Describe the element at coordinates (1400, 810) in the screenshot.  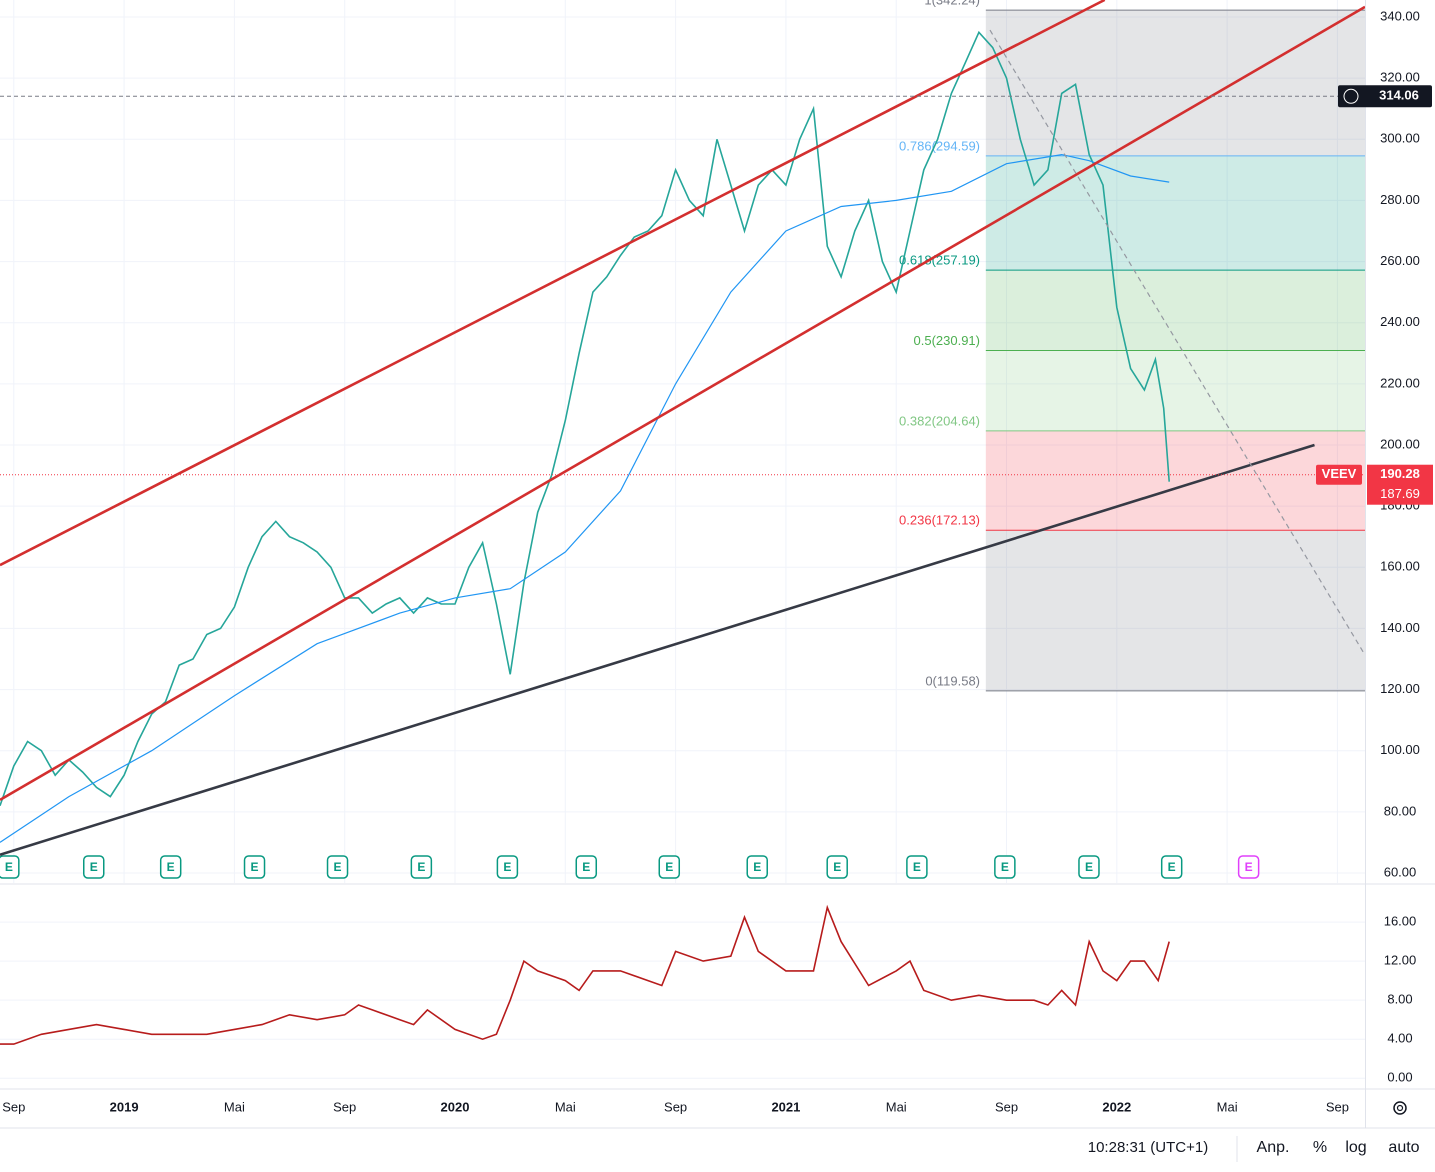
I see `y-tick-label: 80.00` at that location.